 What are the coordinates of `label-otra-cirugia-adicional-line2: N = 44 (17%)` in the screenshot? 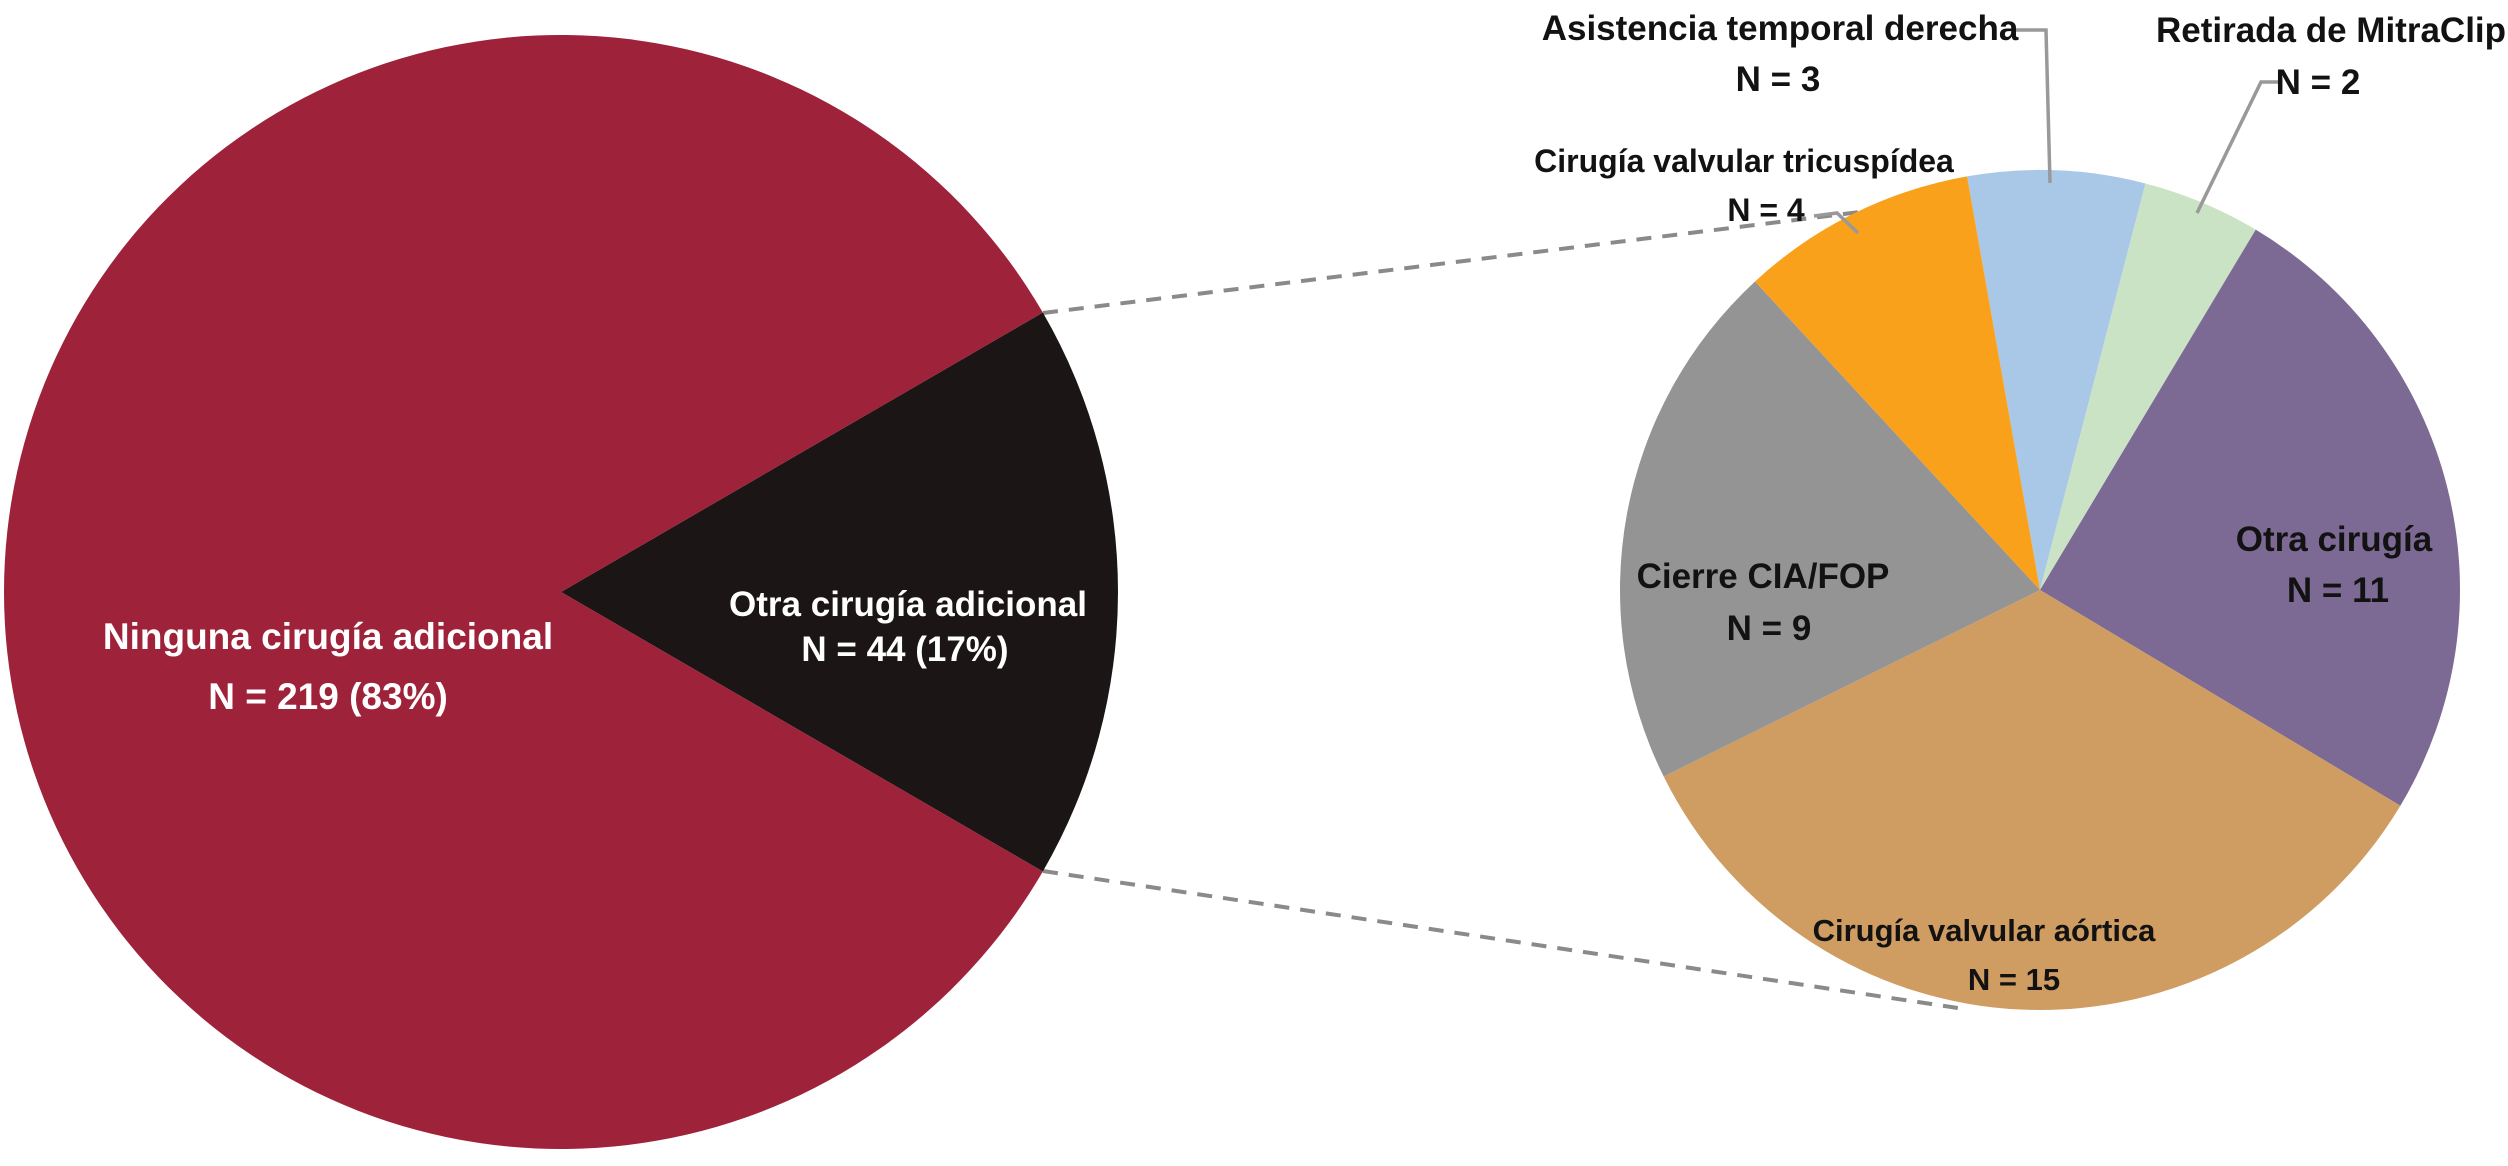 It's located at (904, 649).